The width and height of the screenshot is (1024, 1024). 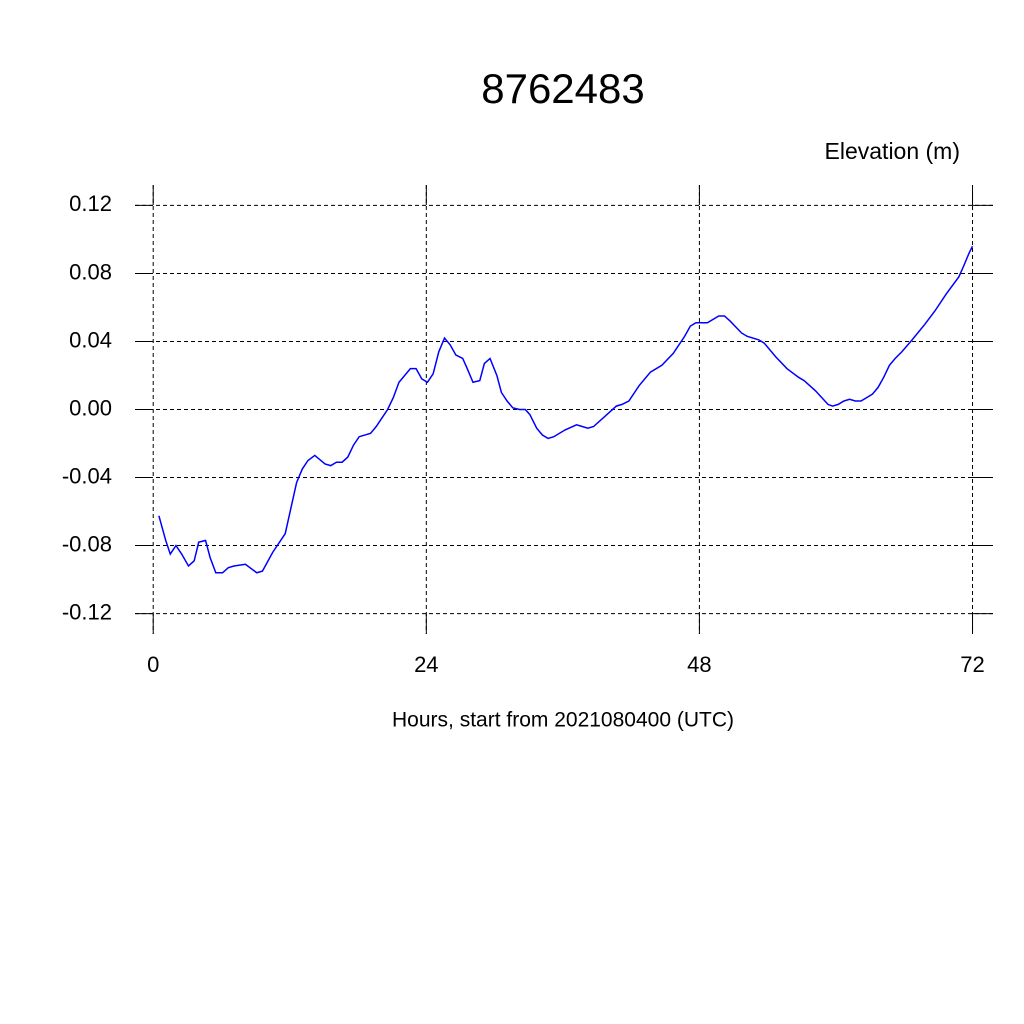 I want to click on y-tick-label: -0.08, so click(x=87, y=543).